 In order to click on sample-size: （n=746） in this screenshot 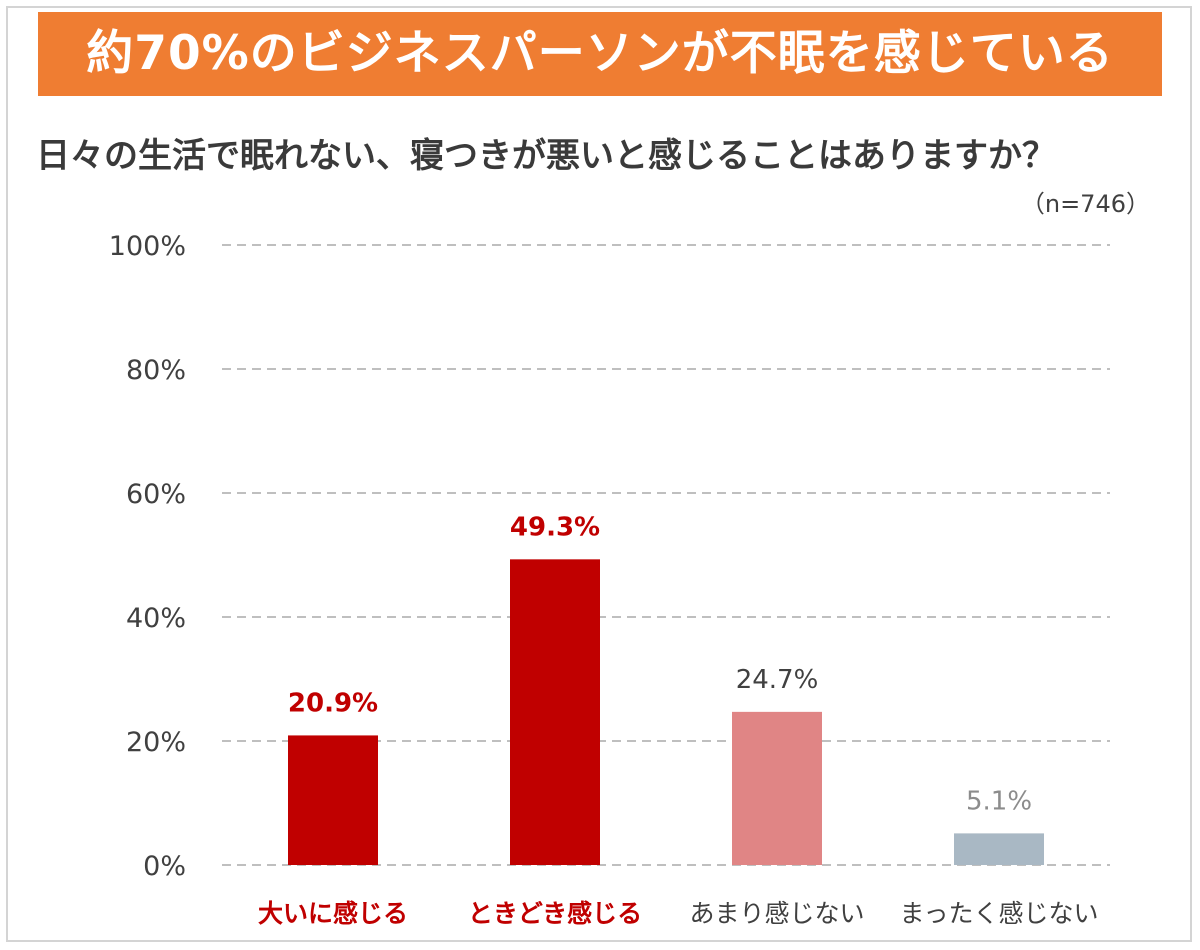, I will do `click(1085, 204)`.